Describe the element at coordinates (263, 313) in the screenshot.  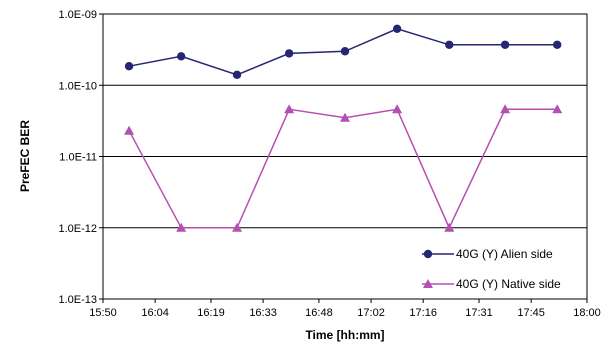
I see `x-tick-label: 16:33` at that location.